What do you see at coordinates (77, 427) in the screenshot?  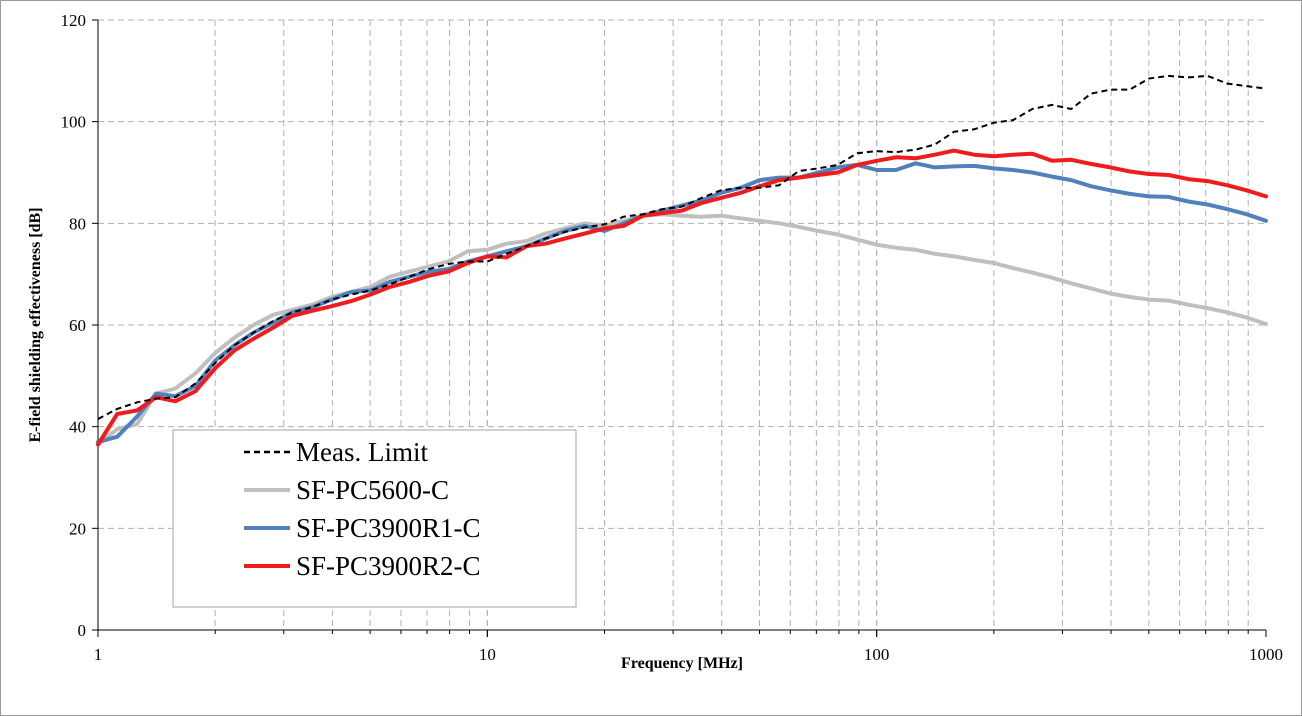 I see `y-tick-label: 40` at bounding box center [77, 427].